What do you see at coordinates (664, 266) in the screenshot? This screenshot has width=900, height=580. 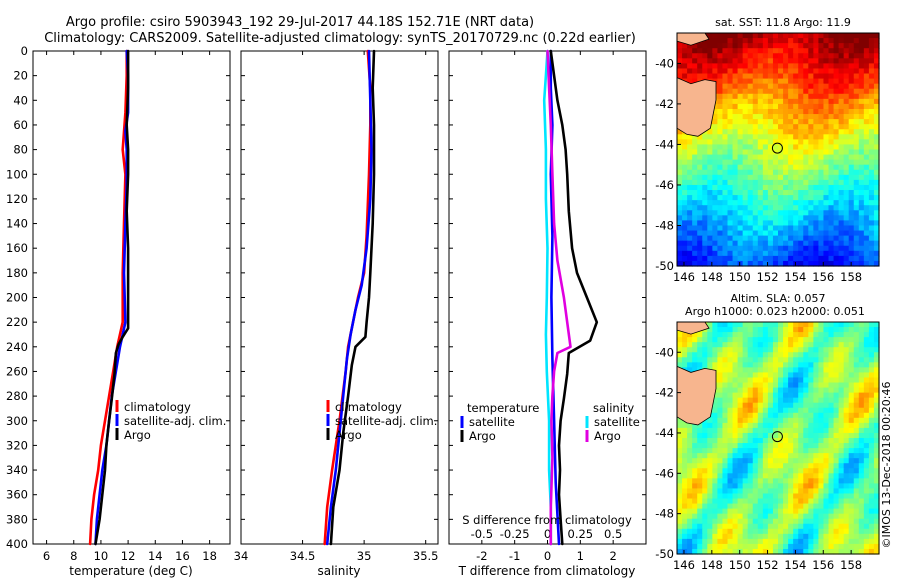 I see `lat-tick-label: -50` at bounding box center [664, 266].